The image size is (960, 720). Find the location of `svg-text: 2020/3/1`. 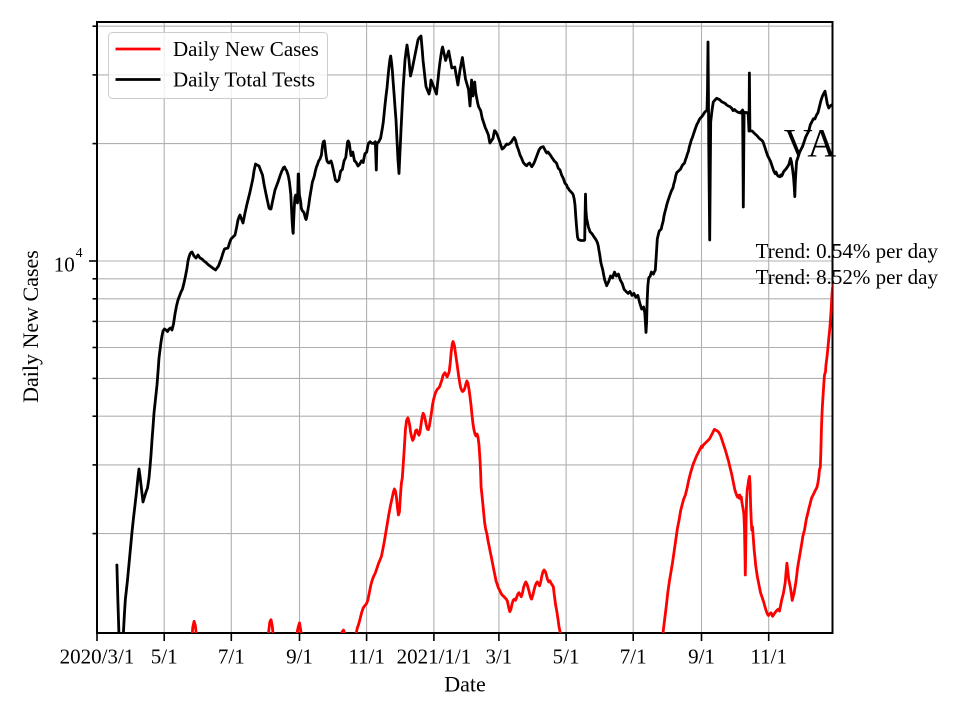

svg-text: 2020/3/1 is located at coordinates (97, 657).